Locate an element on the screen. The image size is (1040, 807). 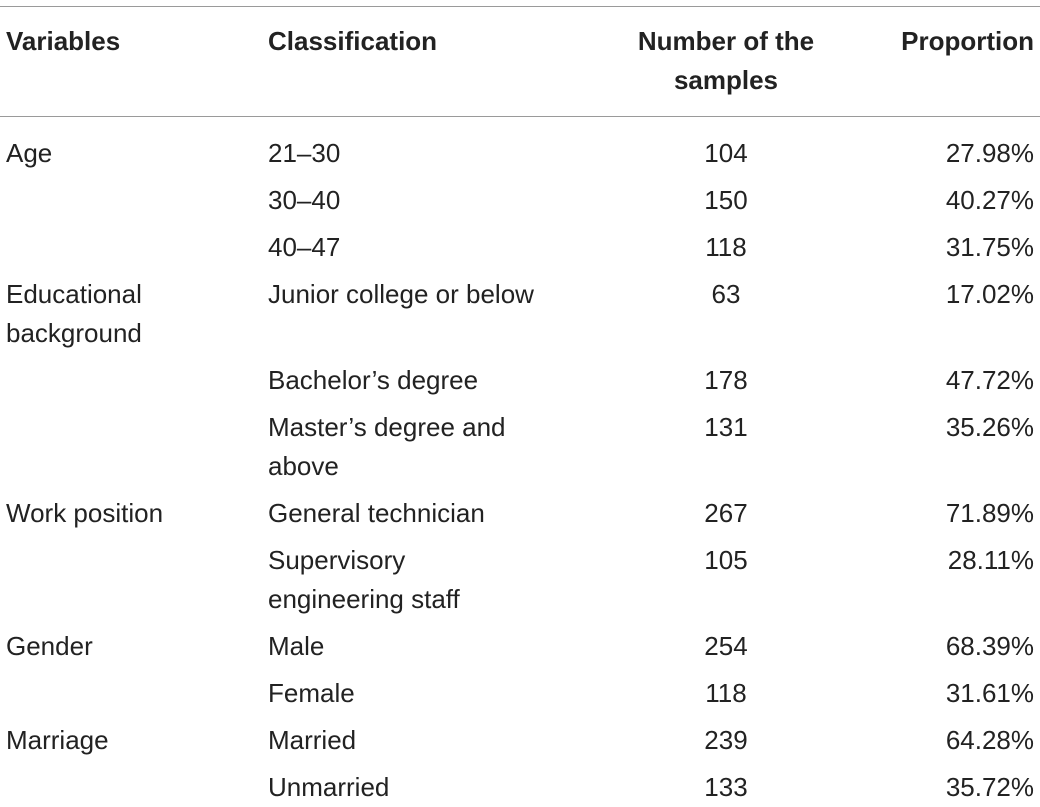
proportion-cell: 64.28% is located at coordinates (989, 740).